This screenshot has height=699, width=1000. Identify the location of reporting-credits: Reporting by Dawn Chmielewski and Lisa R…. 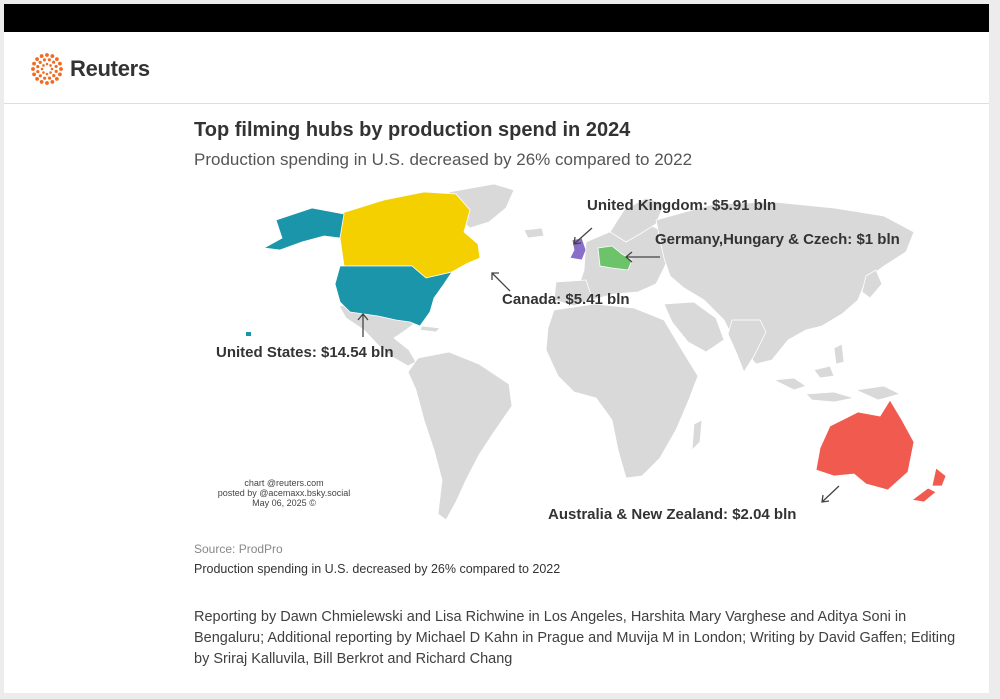
(575, 638).